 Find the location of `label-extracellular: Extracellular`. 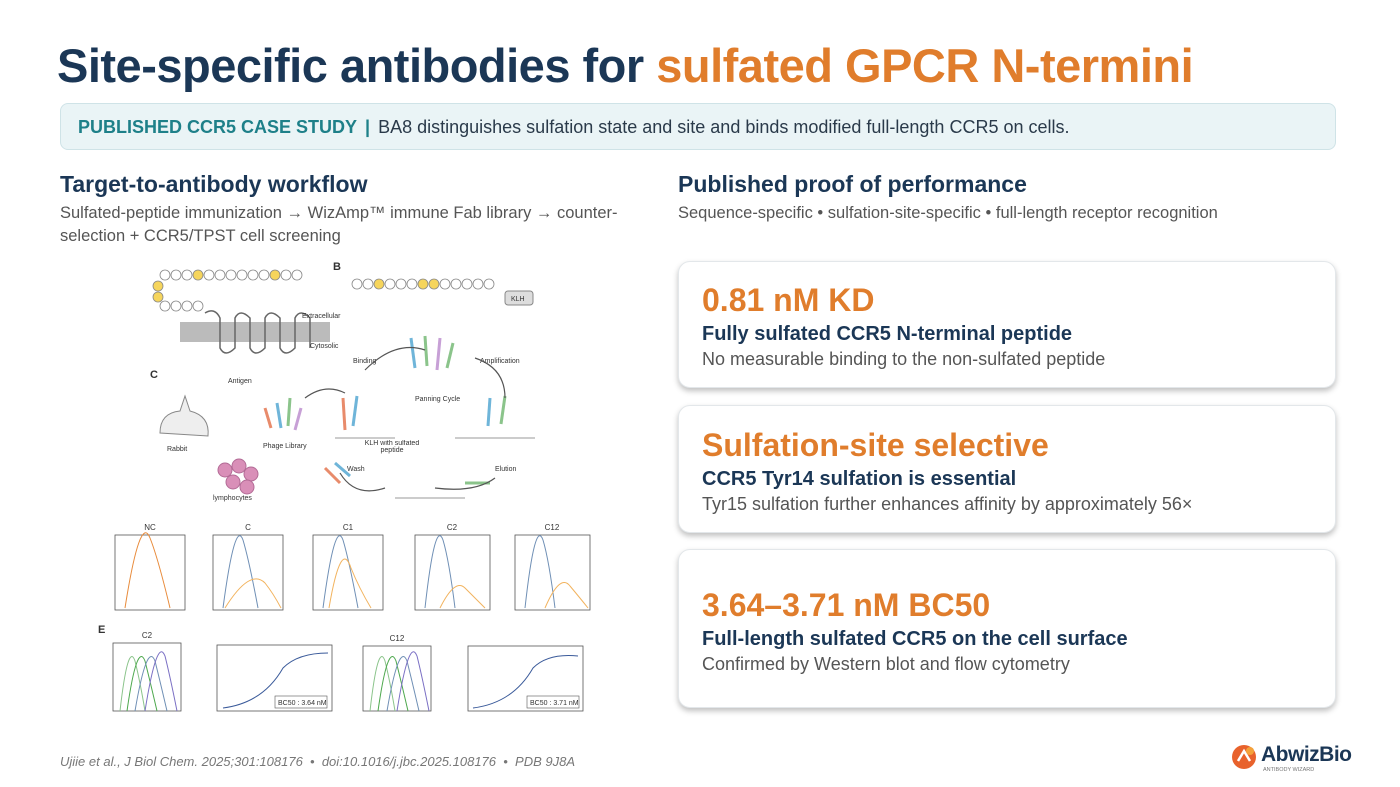

label-extracellular: Extracellular is located at coordinates (321, 316).